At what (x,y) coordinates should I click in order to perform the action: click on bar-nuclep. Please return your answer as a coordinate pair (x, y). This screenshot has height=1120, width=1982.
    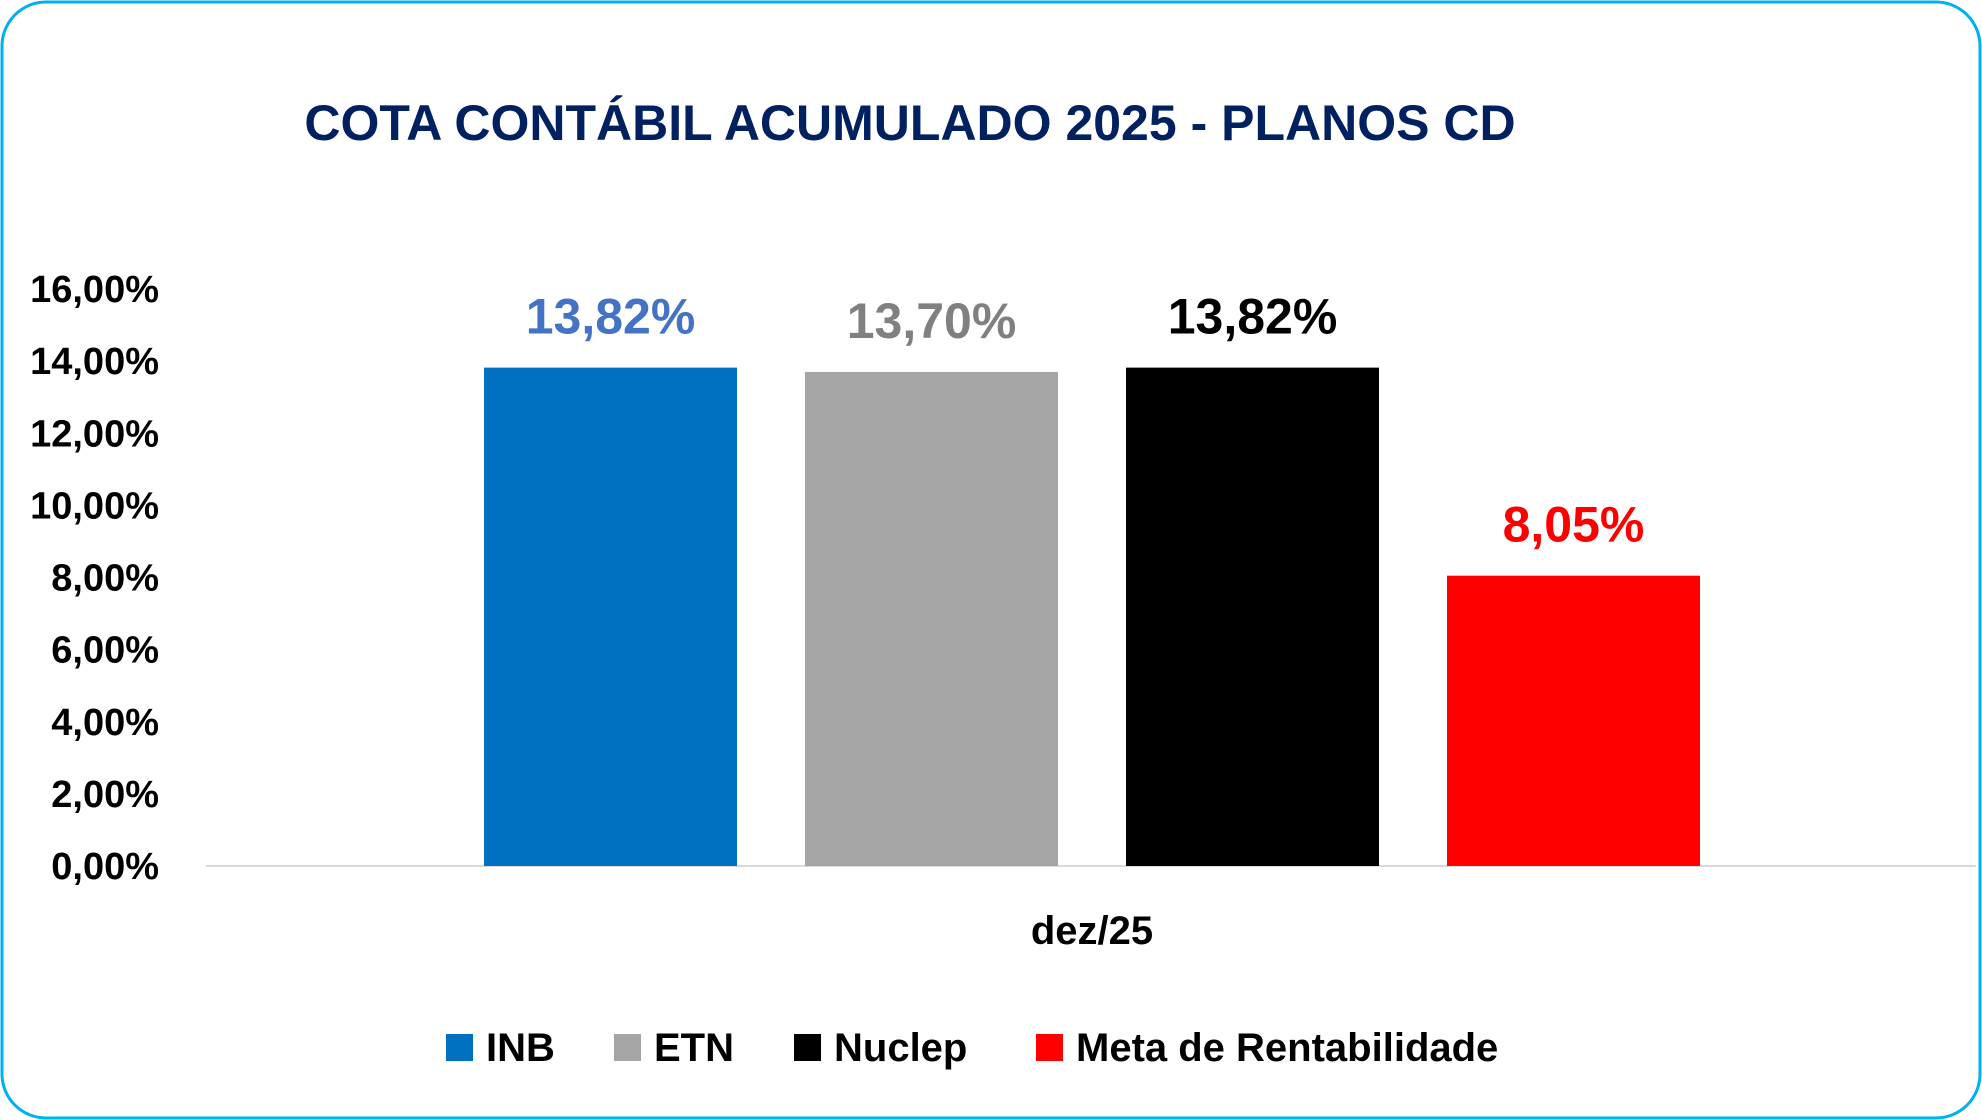
    Looking at the image, I should click on (1252, 616).